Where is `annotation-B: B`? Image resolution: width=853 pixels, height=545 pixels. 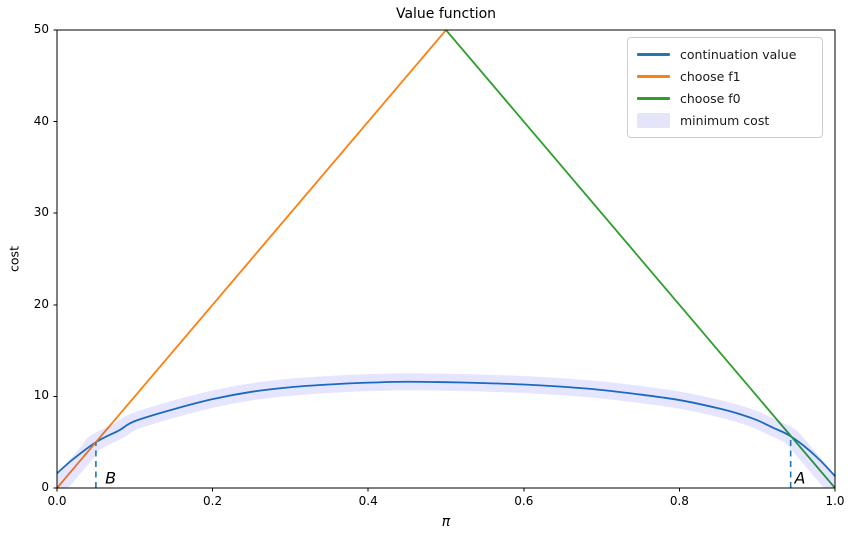 annotation-B: B is located at coordinates (111, 478).